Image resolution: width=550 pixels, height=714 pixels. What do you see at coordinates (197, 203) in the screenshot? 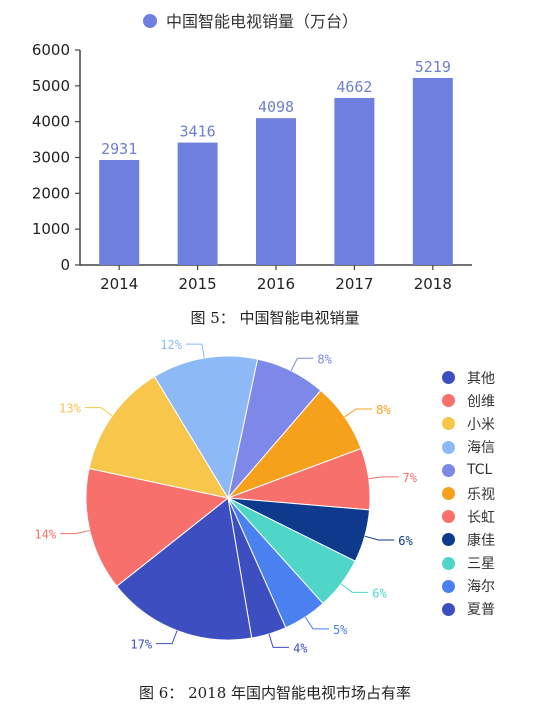
I see `bar-2015` at bounding box center [197, 203].